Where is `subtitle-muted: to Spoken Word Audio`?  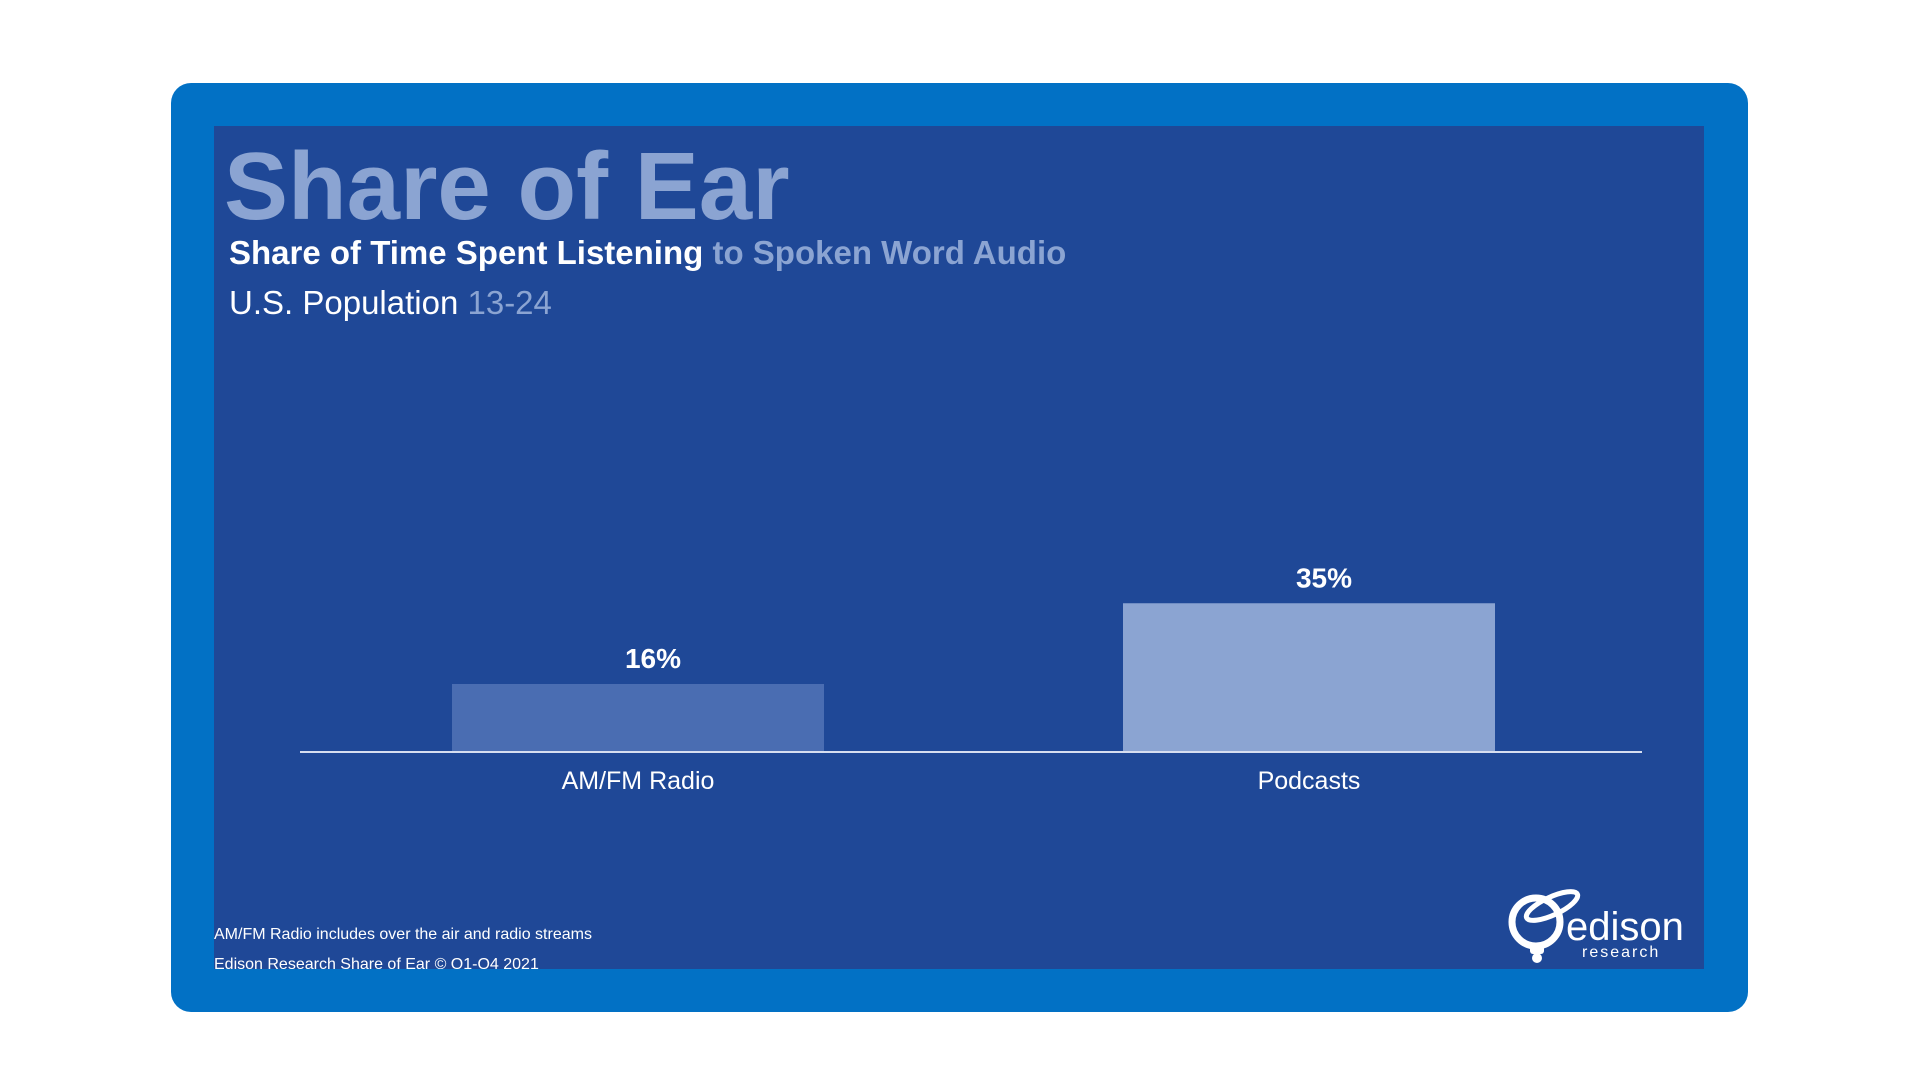 subtitle-muted: to Spoken Word Audio is located at coordinates (889, 252).